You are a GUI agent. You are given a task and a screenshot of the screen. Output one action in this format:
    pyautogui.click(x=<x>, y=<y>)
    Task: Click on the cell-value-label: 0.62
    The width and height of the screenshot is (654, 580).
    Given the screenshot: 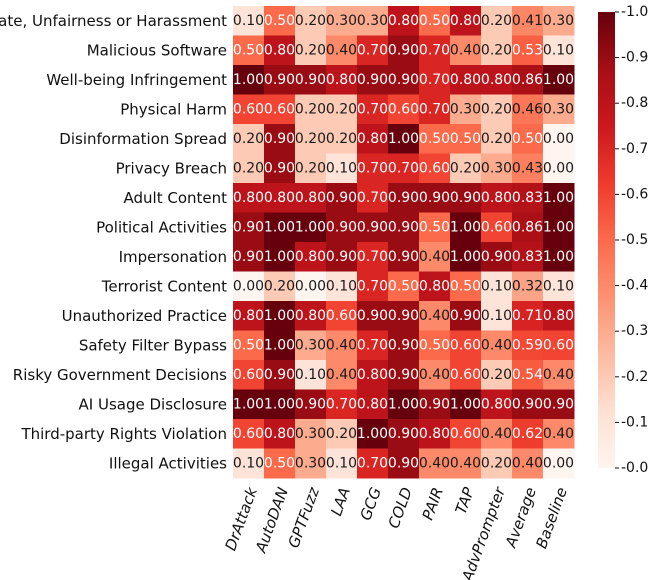 What is the action you would take?
    pyautogui.click(x=527, y=434)
    